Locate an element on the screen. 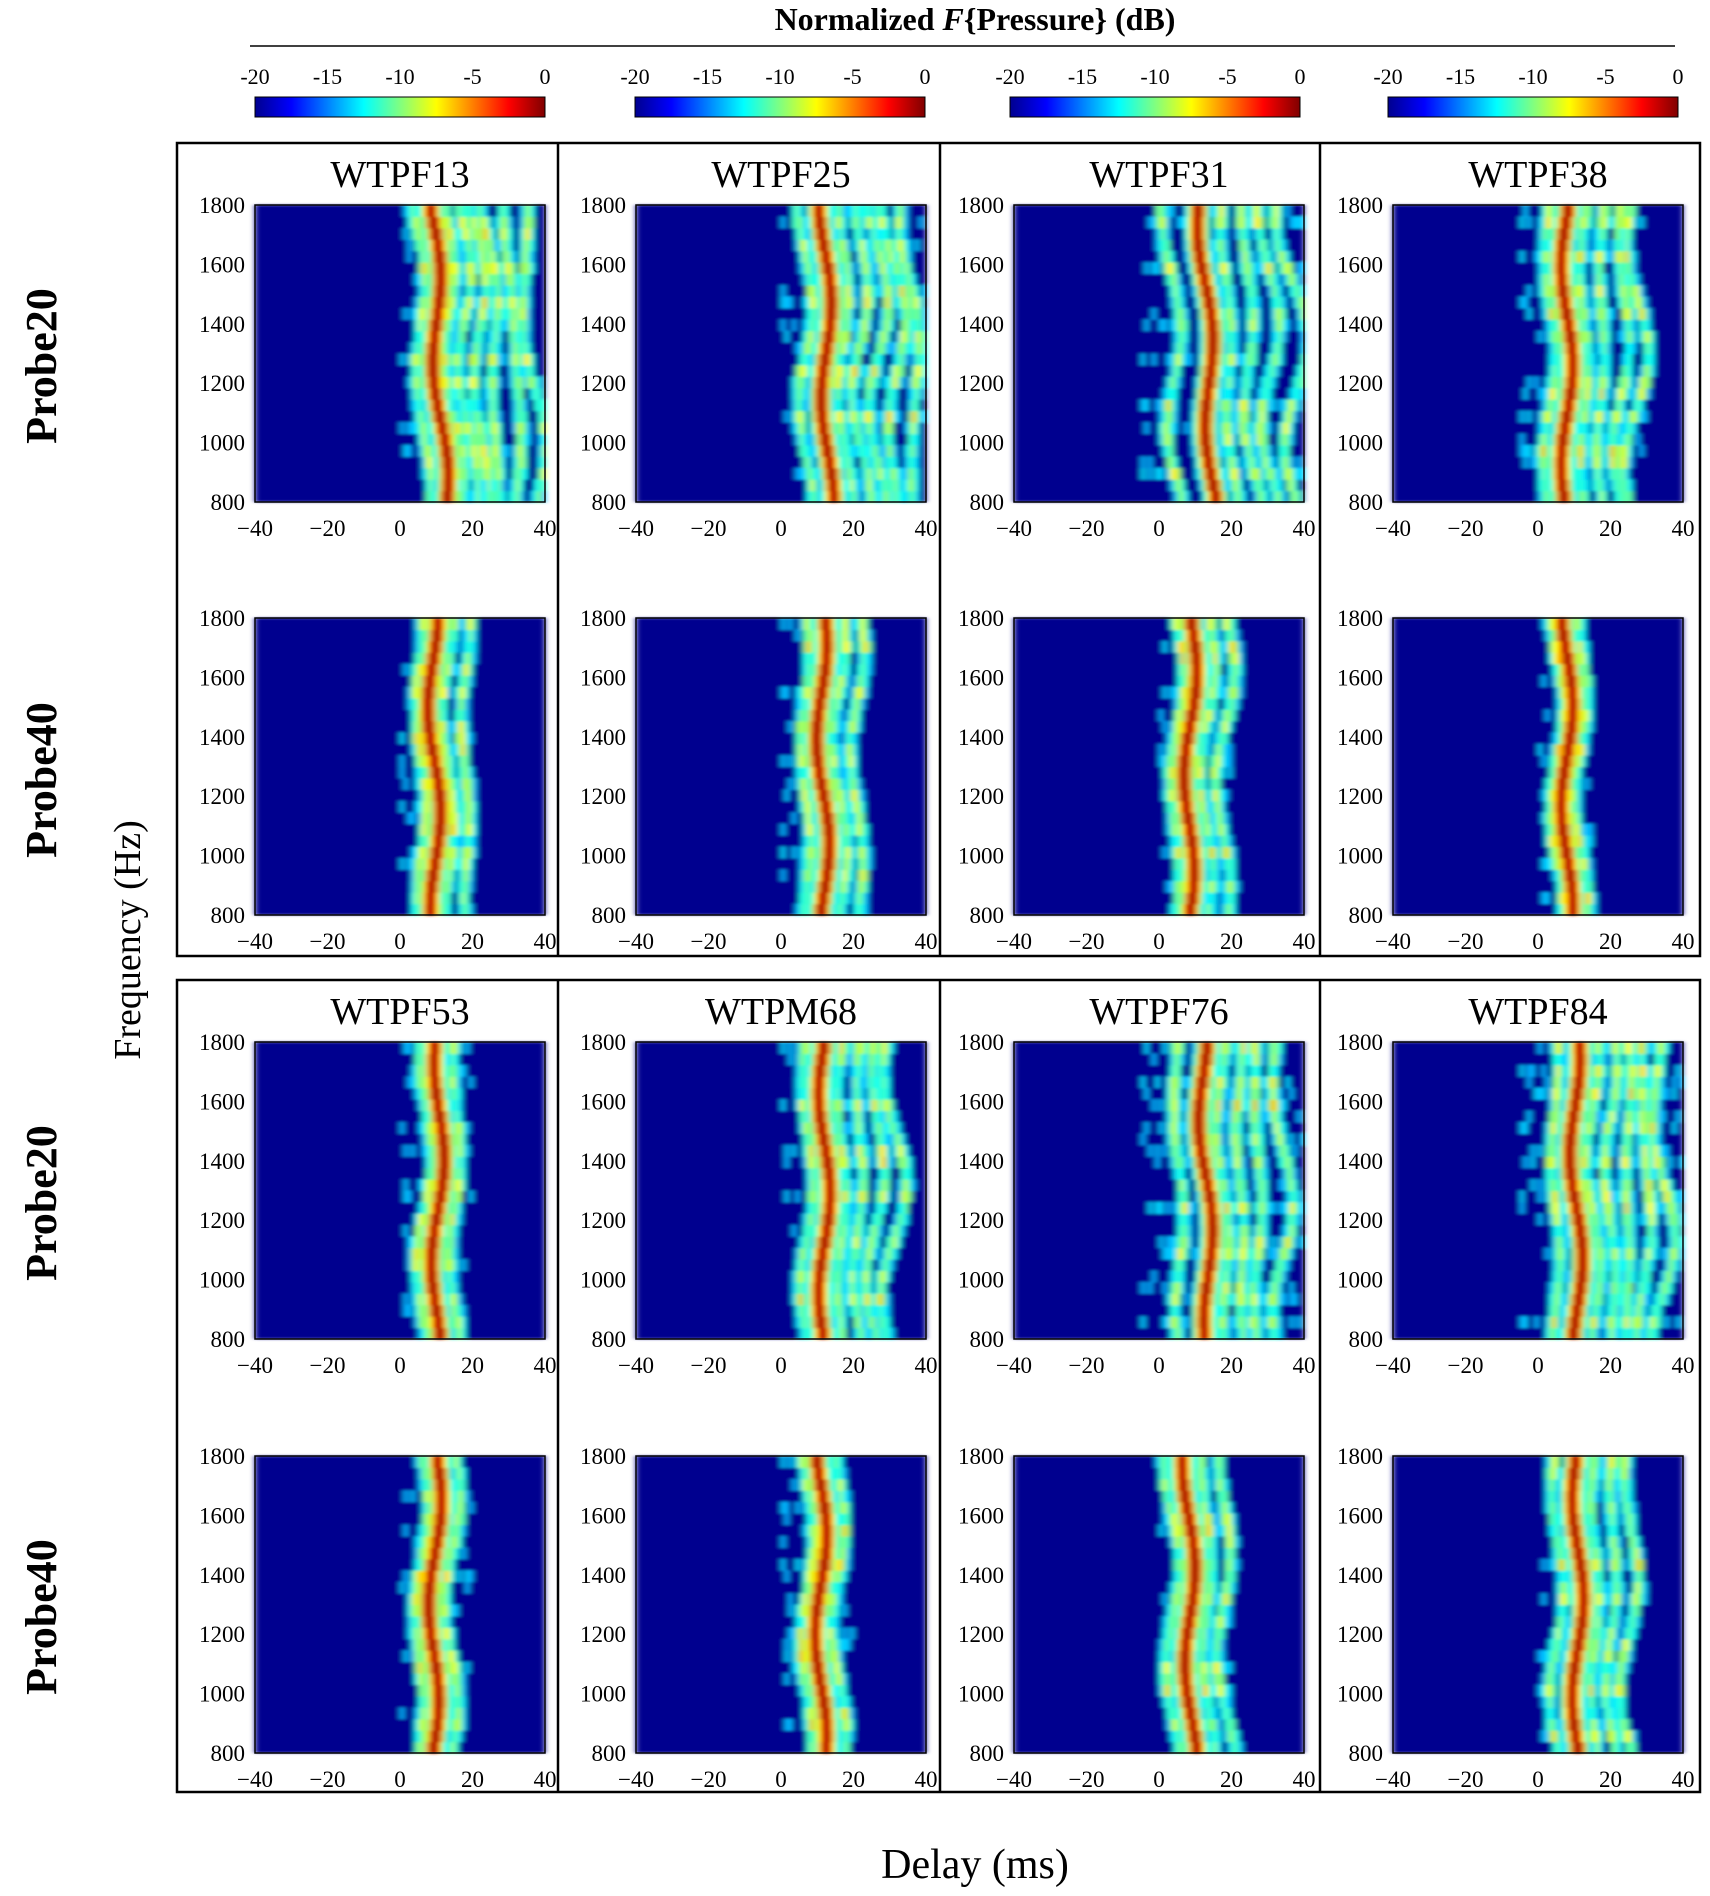  panel-wtpf53-probe40: 1800 1600 1400 1200 1000 800−40 −20 0 20 40 is located at coordinates (378, 1618).